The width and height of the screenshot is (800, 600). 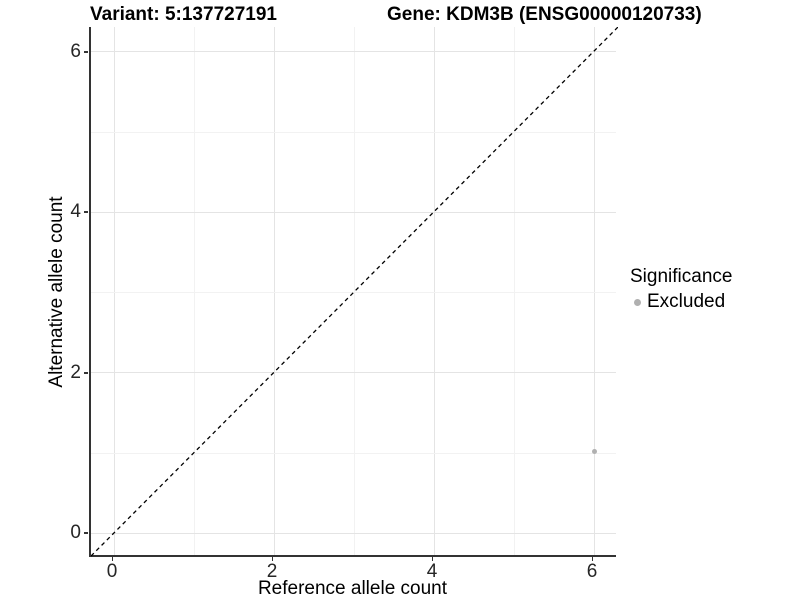 What do you see at coordinates (75, 51) in the screenshot?
I see `y-tick-label-6: 6` at bounding box center [75, 51].